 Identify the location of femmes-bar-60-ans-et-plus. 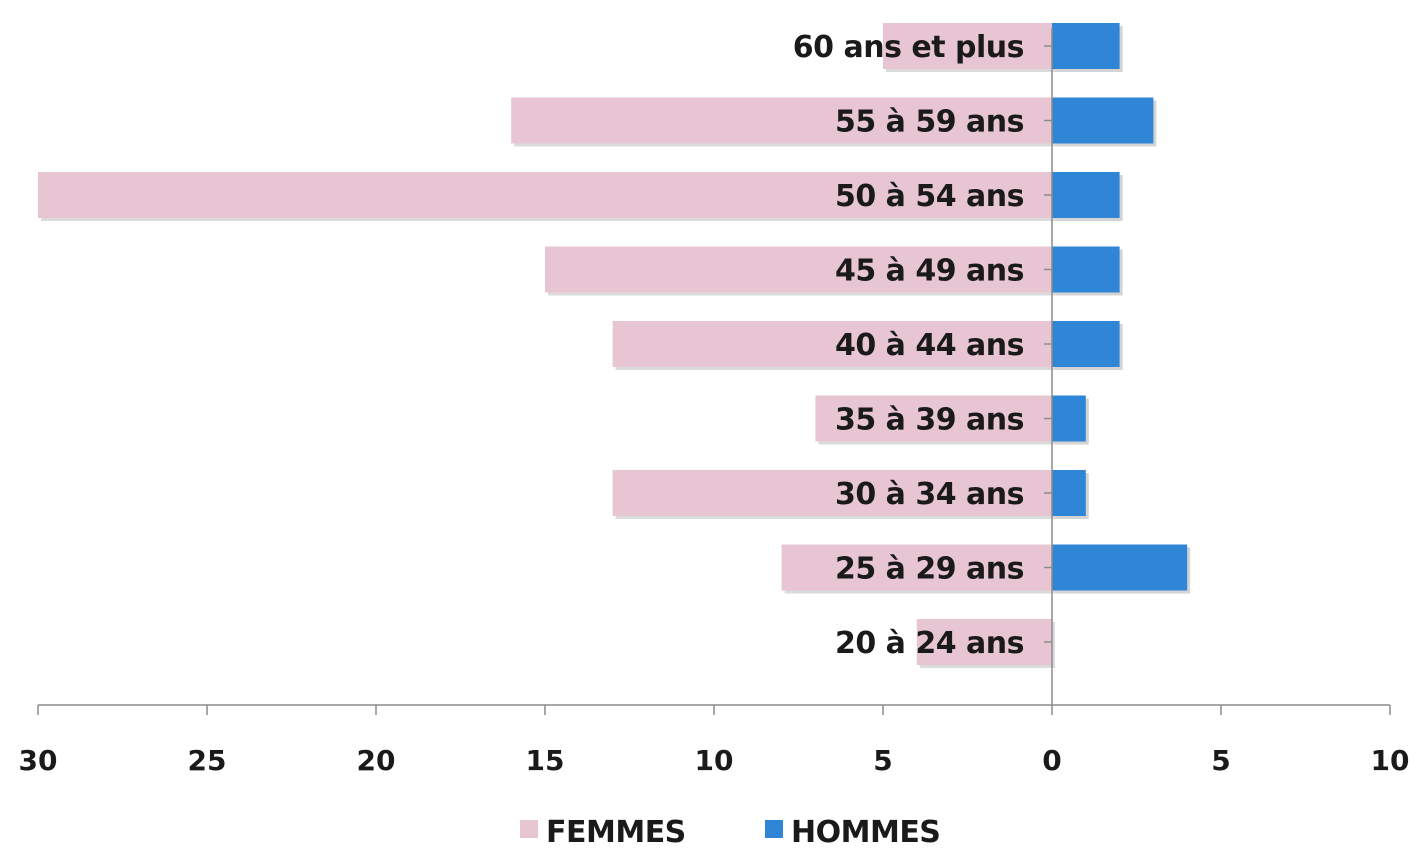
(967, 46).